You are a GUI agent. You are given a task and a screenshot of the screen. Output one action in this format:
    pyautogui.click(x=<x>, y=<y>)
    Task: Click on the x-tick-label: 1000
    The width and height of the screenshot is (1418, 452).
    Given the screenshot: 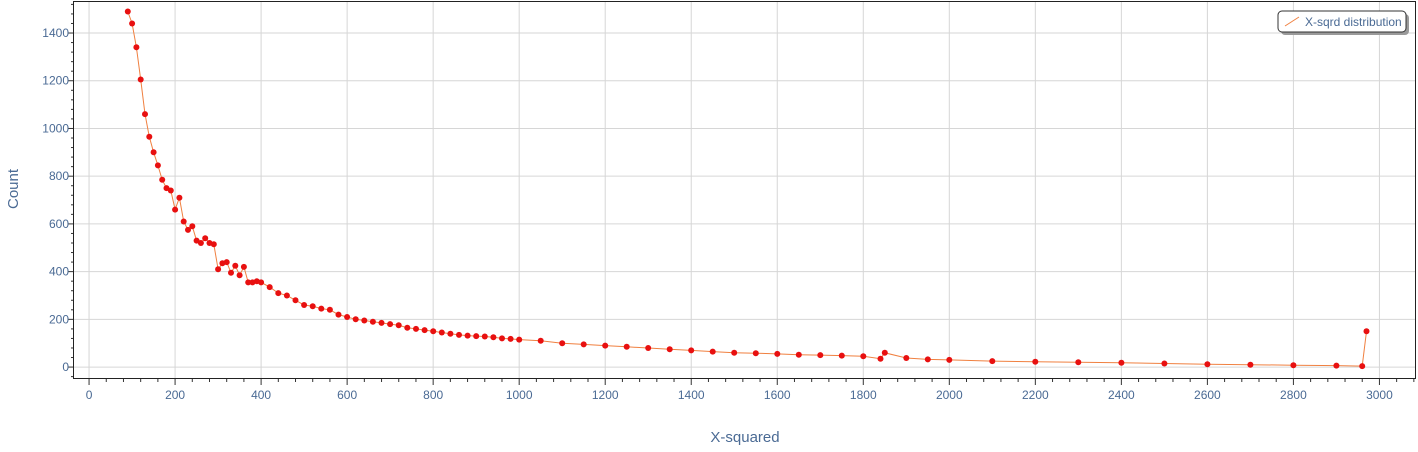 What is the action you would take?
    pyautogui.click(x=519, y=395)
    